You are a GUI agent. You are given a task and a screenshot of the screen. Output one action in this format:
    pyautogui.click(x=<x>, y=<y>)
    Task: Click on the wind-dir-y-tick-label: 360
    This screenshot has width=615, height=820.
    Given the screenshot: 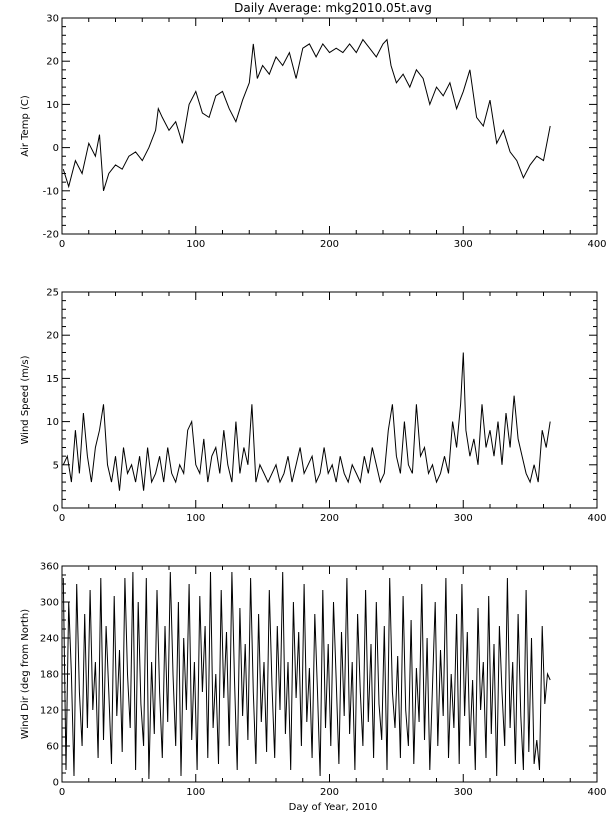 What is the action you would take?
    pyautogui.click(x=49, y=567)
    